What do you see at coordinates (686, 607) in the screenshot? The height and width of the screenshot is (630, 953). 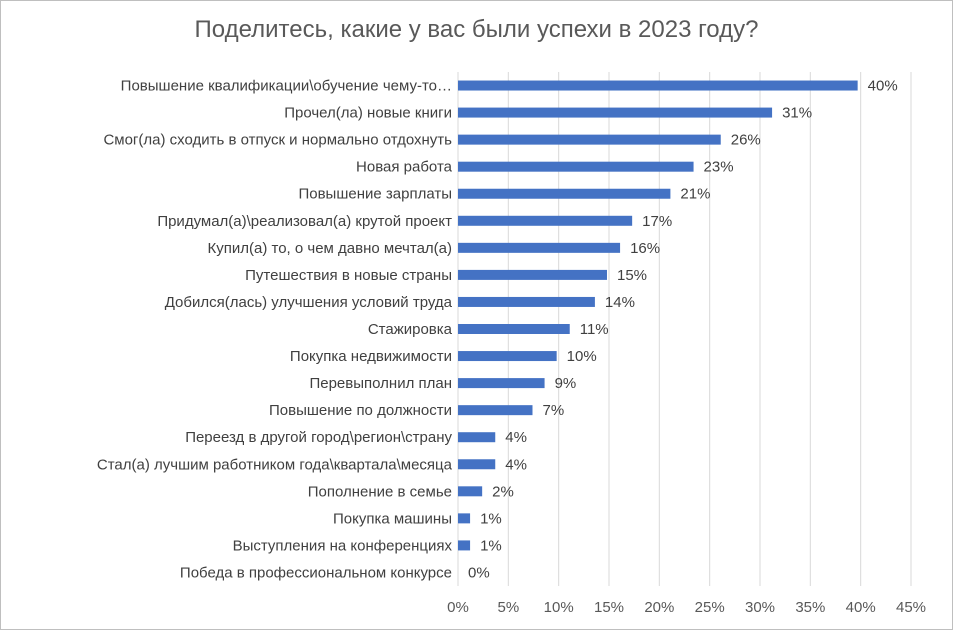 I see `x-tick-labels: 0% 5% 10% 15% 20% 25% 30% 35% 40% 45%` at bounding box center [686, 607].